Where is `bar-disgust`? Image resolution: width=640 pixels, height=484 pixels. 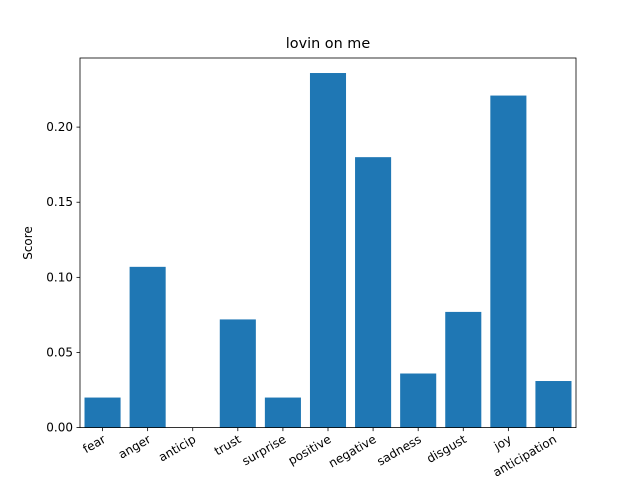 bar-disgust is located at coordinates (463, 369).